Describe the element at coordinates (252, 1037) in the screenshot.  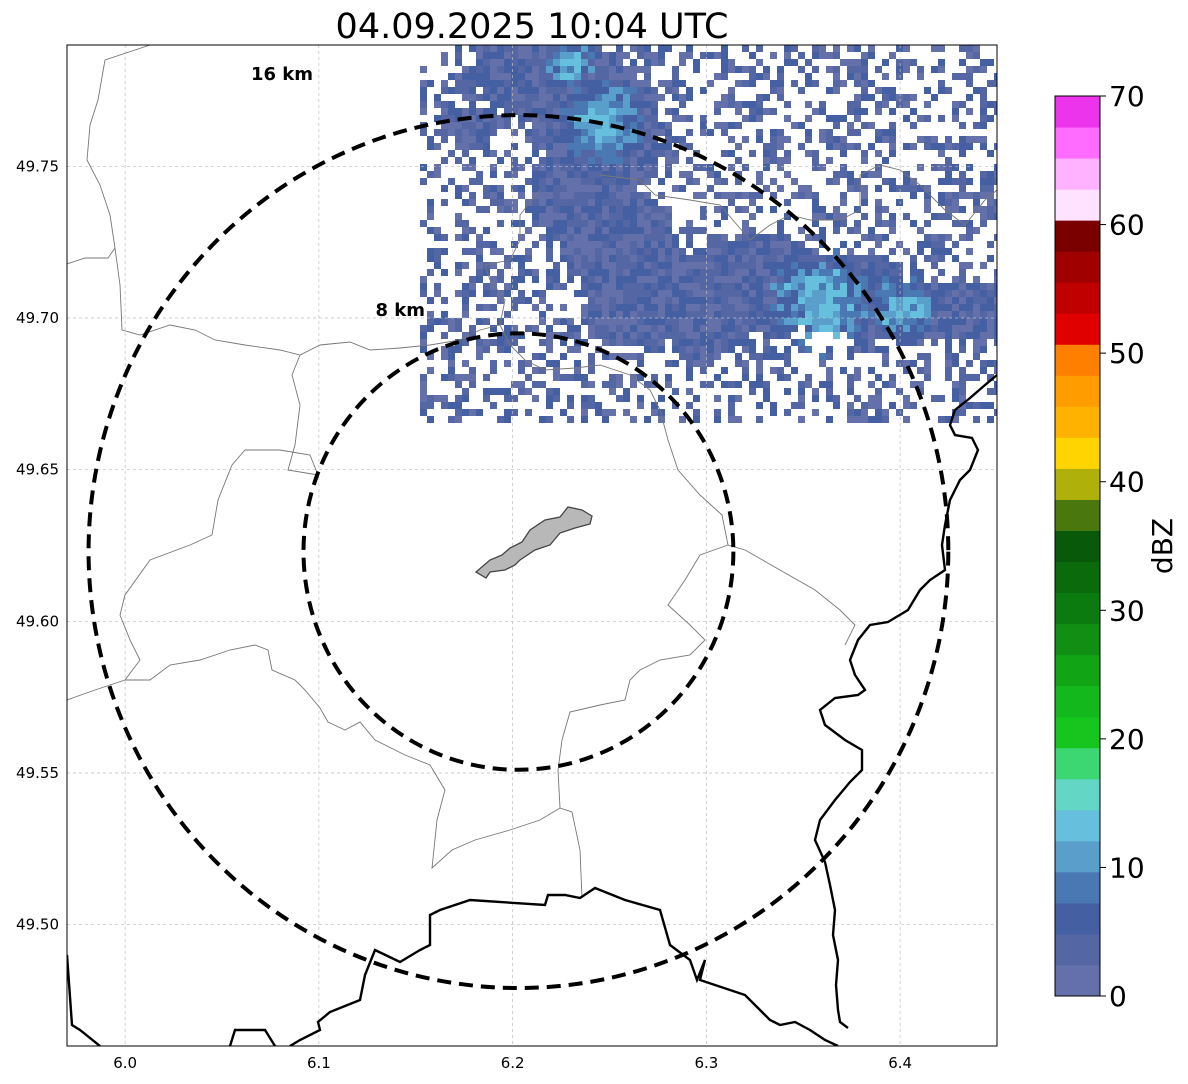
I see `border-line` at that location.